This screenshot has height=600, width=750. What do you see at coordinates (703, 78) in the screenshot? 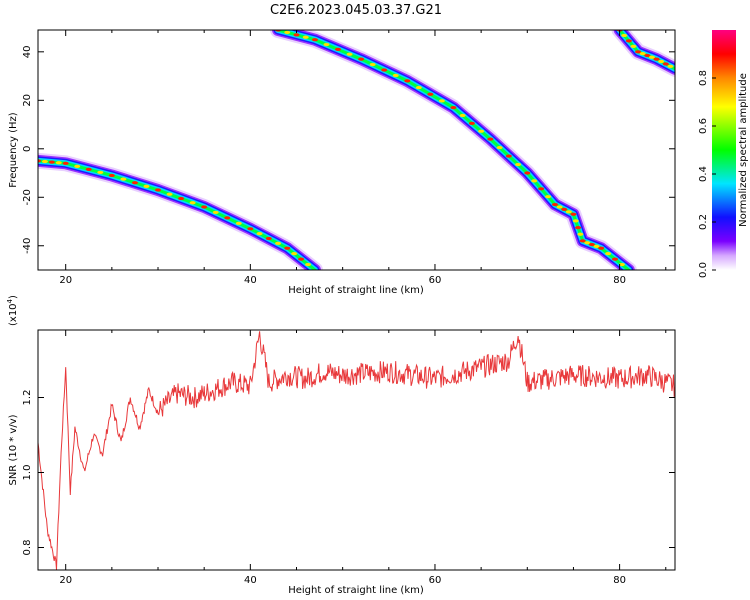
I see `colorbar-tick-label: 0.8` at bounding box center [703, 78].